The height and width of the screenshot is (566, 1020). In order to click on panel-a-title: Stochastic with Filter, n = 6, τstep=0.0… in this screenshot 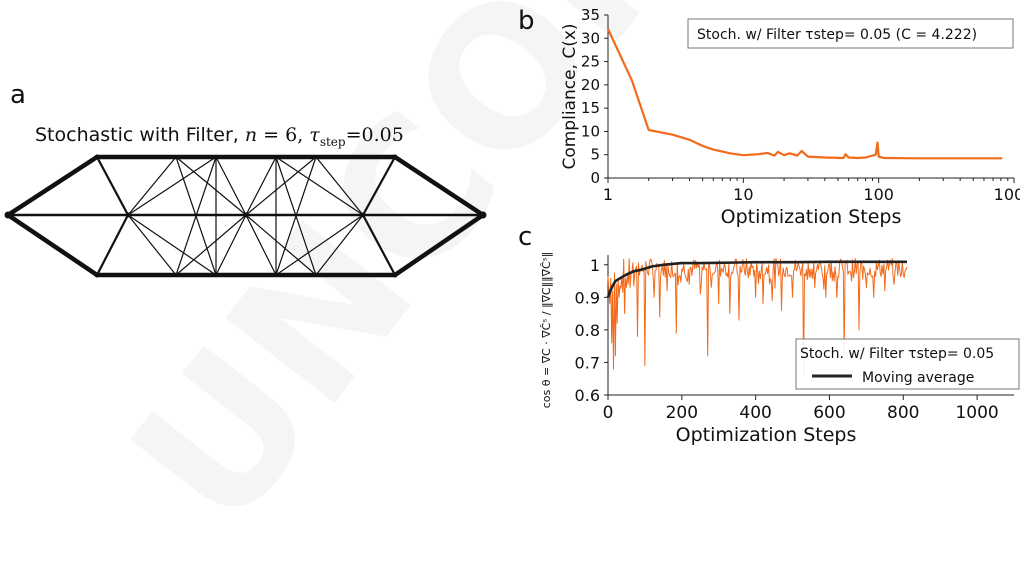, I will do `click(219, 136)`.